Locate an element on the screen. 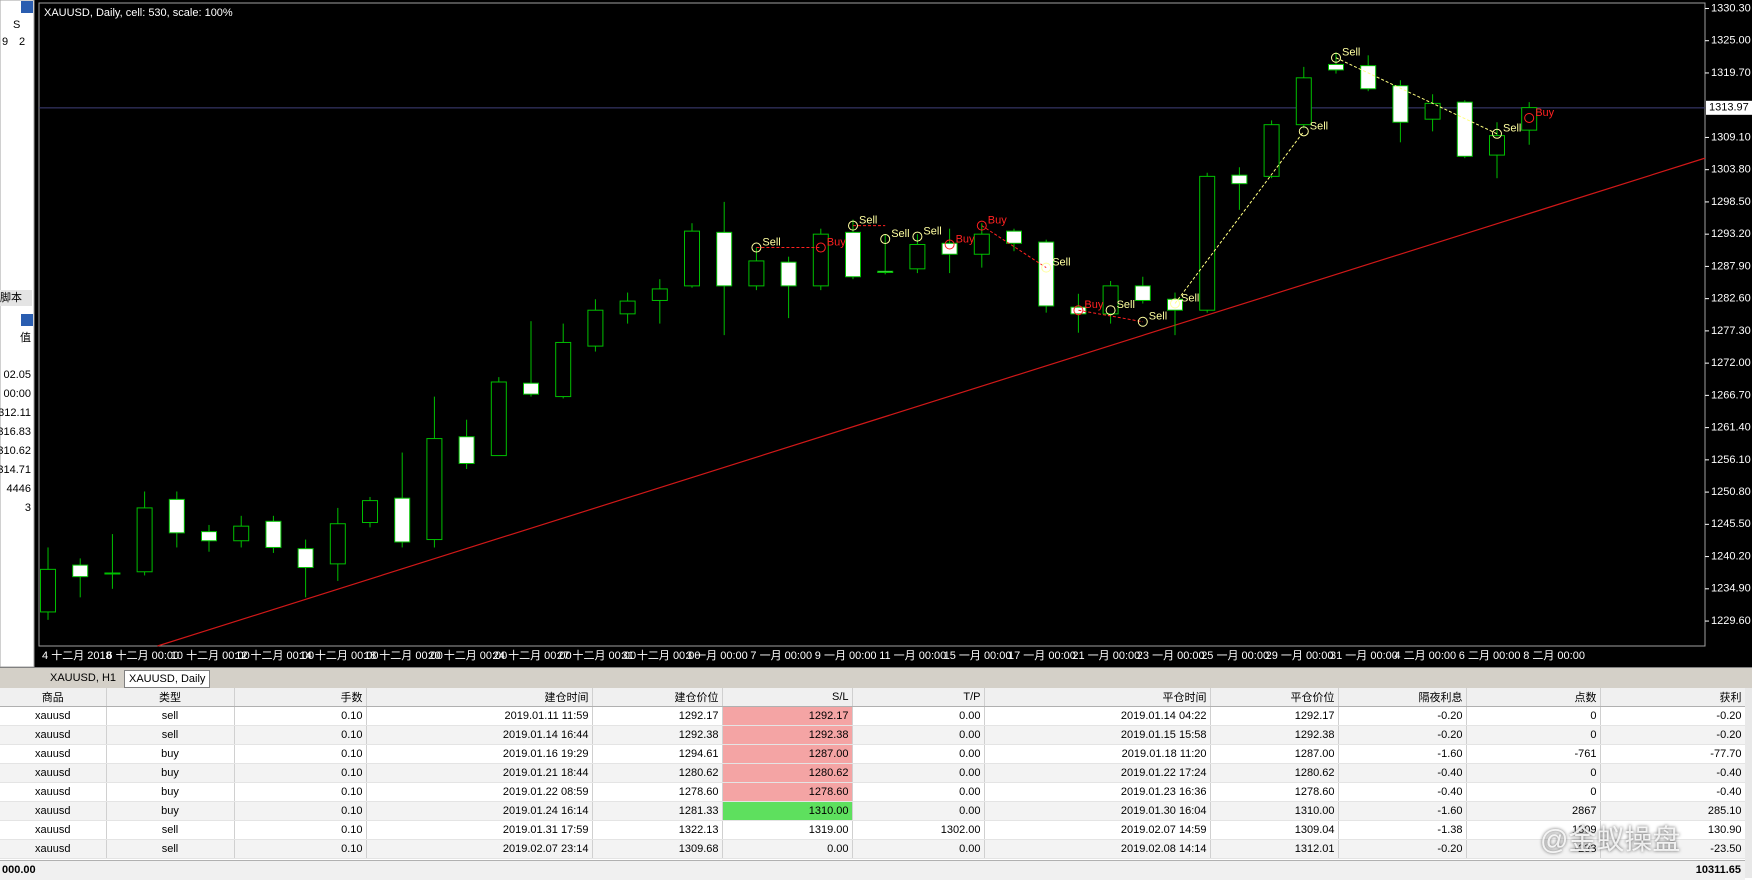 This screenshot has width=1752, height=885. table-cell: 1280.62 is located at coordinates (787, 773).